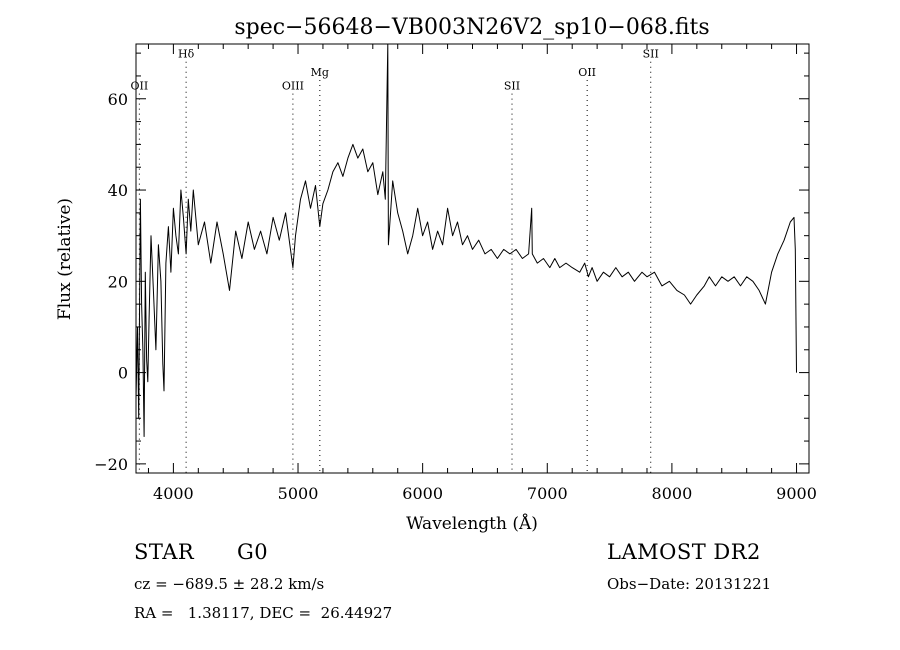 This screenshot has height=650, width=900. What do you see at coordinates (320, 72) in the screenshot?
I see `line-marker-label-3: Mg` at bounding box center [320, 72].